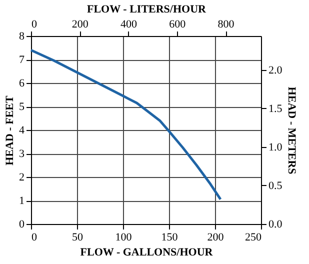  I want to click on x-tick-label: 200, so click(215, 238).